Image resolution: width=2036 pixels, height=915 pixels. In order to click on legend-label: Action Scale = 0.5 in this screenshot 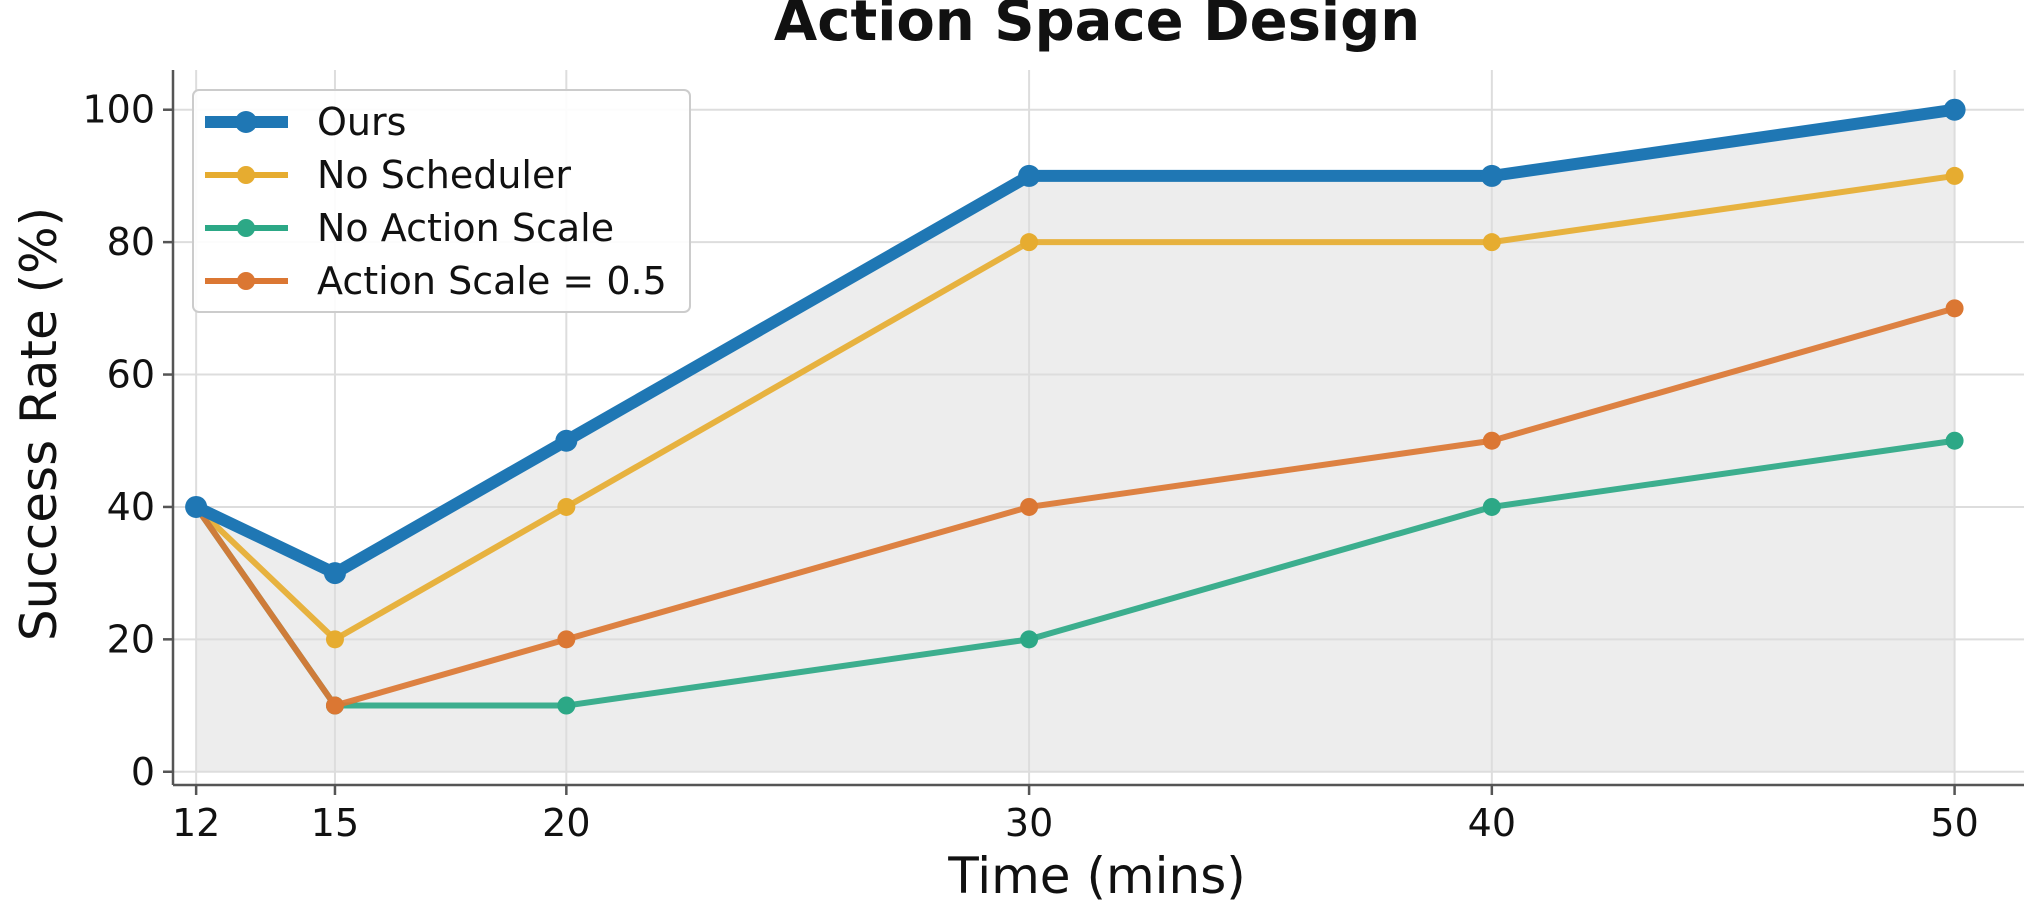, I will do `click(492, 281)`.